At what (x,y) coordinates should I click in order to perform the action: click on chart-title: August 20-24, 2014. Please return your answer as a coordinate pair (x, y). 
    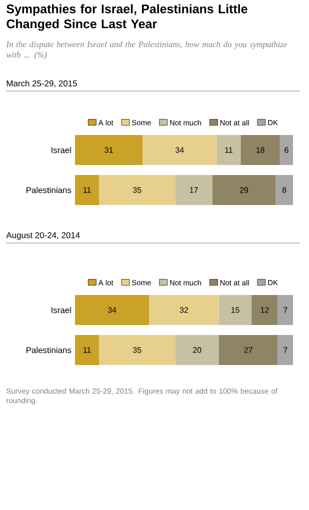
    Looking at the image, I should click on (43, 236).